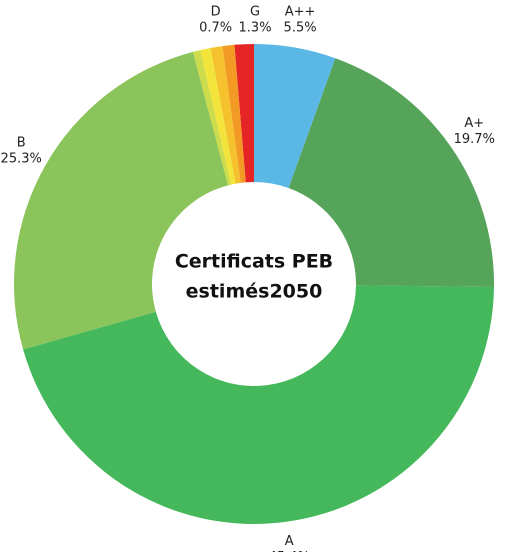 Image resolution: width=508 pixels, height=552 pixels. What do you see at coordinates (255, 28) in the screenshot?
I see `slice-value-label: 1.3%` at bounding box center [255, 28].